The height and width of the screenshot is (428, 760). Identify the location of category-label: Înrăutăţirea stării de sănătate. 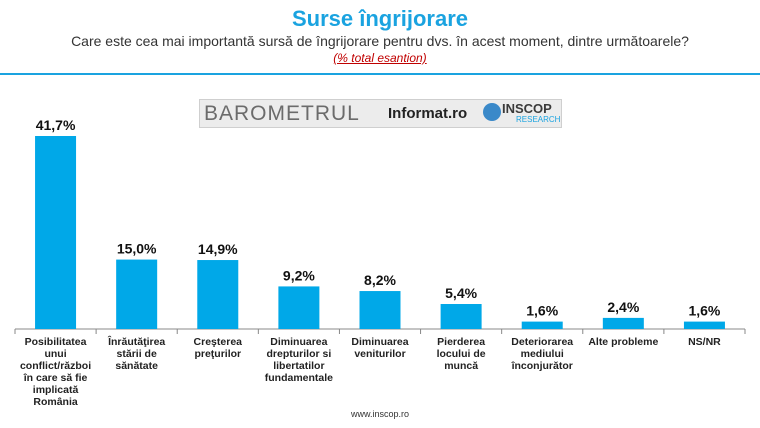
(136, 353).